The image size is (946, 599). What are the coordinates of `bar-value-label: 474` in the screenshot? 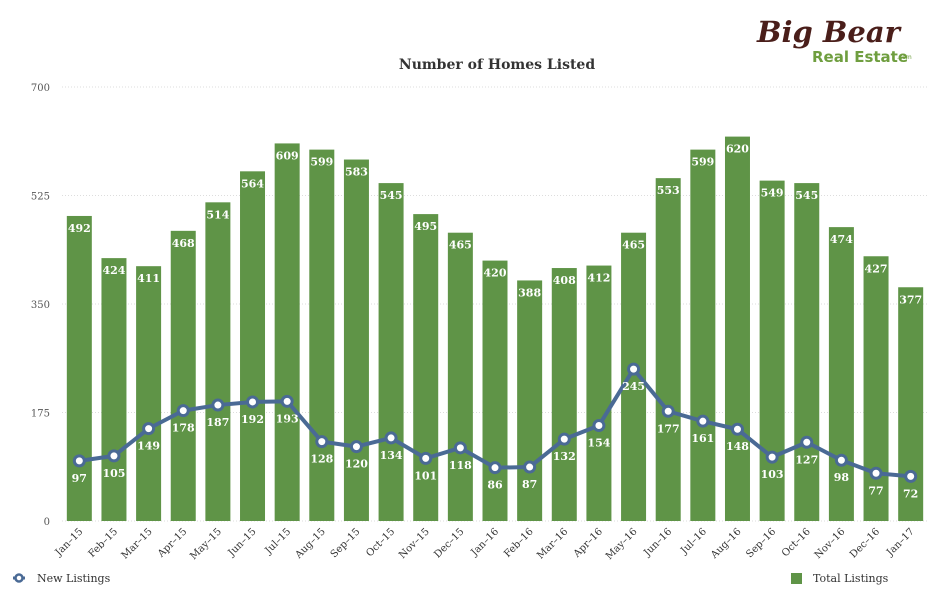 It's located at (841, 239).